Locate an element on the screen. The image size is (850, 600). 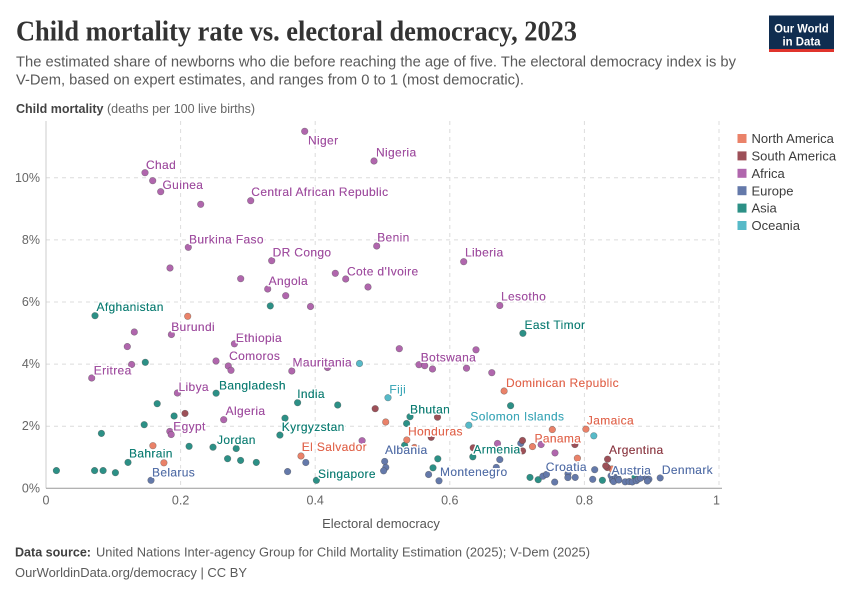
svg-text: Eritrea is located at coordinates (113, 370).